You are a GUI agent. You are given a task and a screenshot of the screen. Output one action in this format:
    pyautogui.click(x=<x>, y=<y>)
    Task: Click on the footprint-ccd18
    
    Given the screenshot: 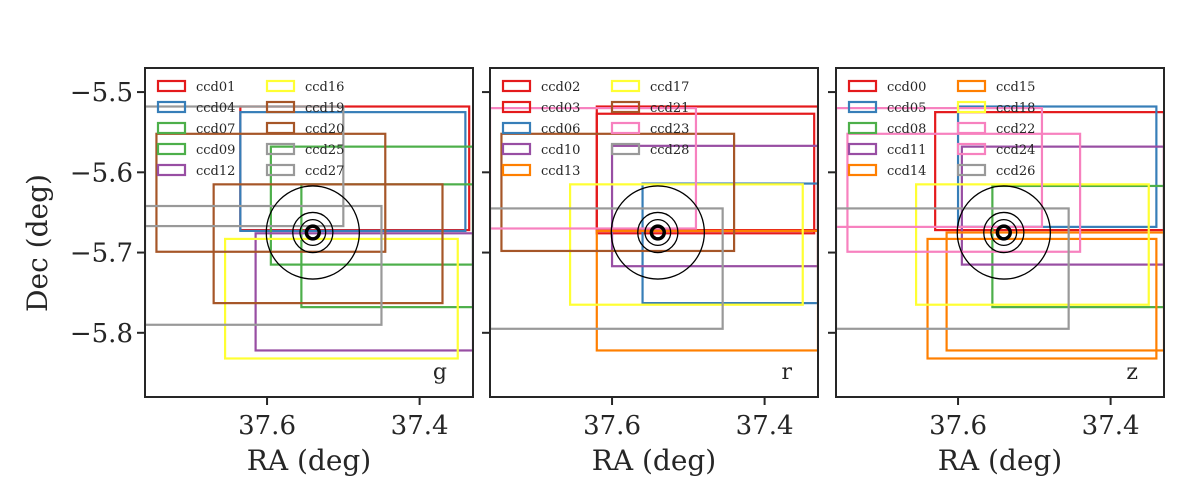 What is the action you would take?
    pyautogui.click(x=1032, y=244)
    